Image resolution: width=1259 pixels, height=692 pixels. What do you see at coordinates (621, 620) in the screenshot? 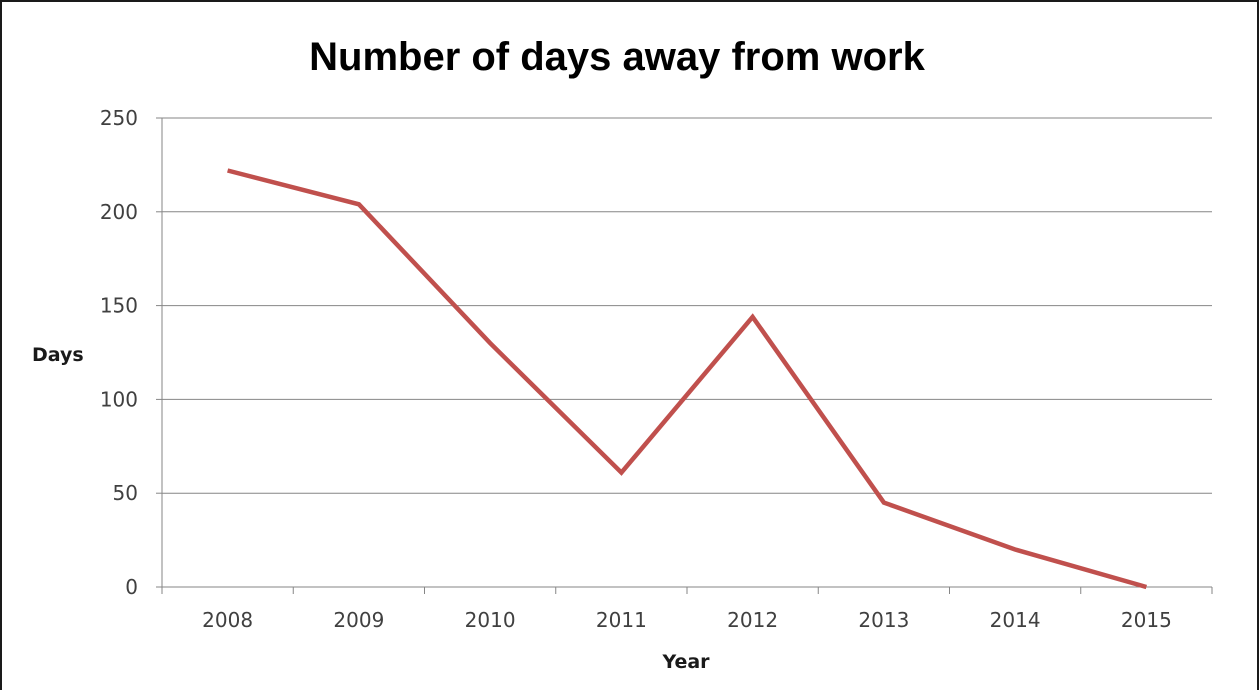
I see `x-tick-label: 2011` at bounding box center [621, 620].